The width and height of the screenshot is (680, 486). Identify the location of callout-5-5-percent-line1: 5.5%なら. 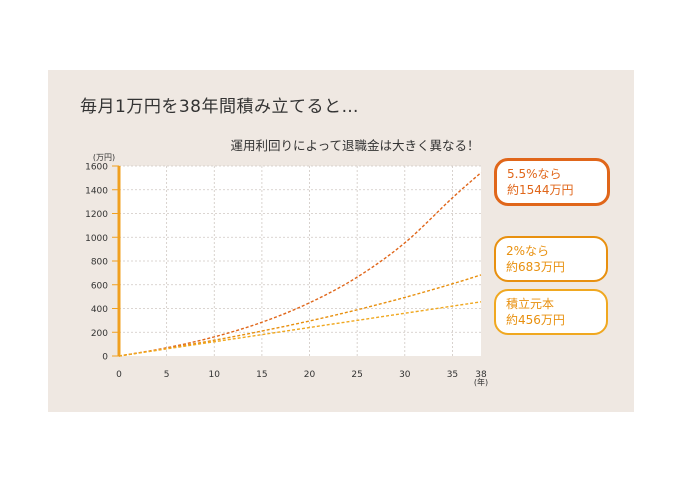
(534, 174).